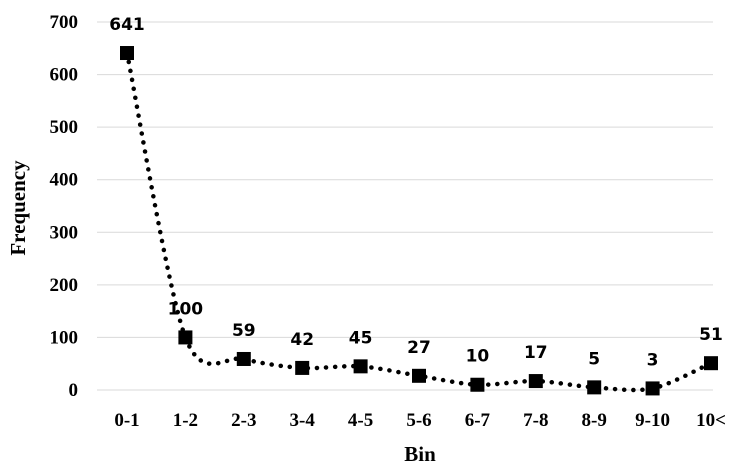 The width and height of the screenshot is (734, 466). I want to click on x-tick-label: 4-5, so click(360, 420).